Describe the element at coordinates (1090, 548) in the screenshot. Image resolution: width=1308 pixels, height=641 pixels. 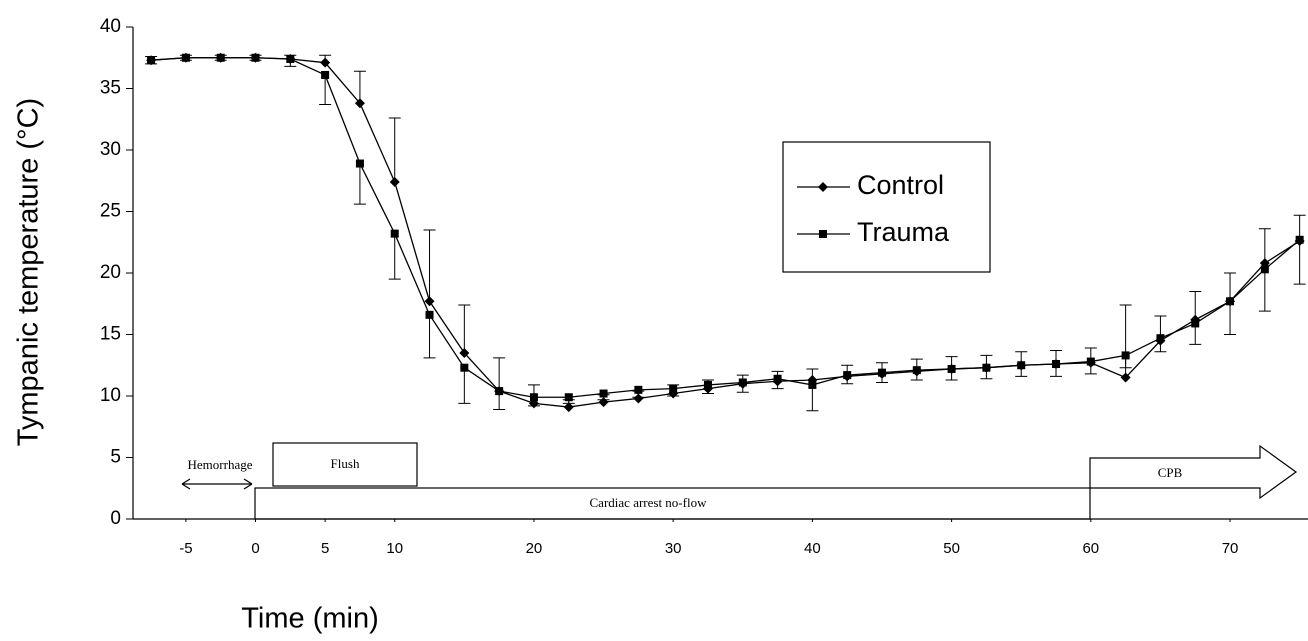
I see `x-tick-label: 60` at that location.